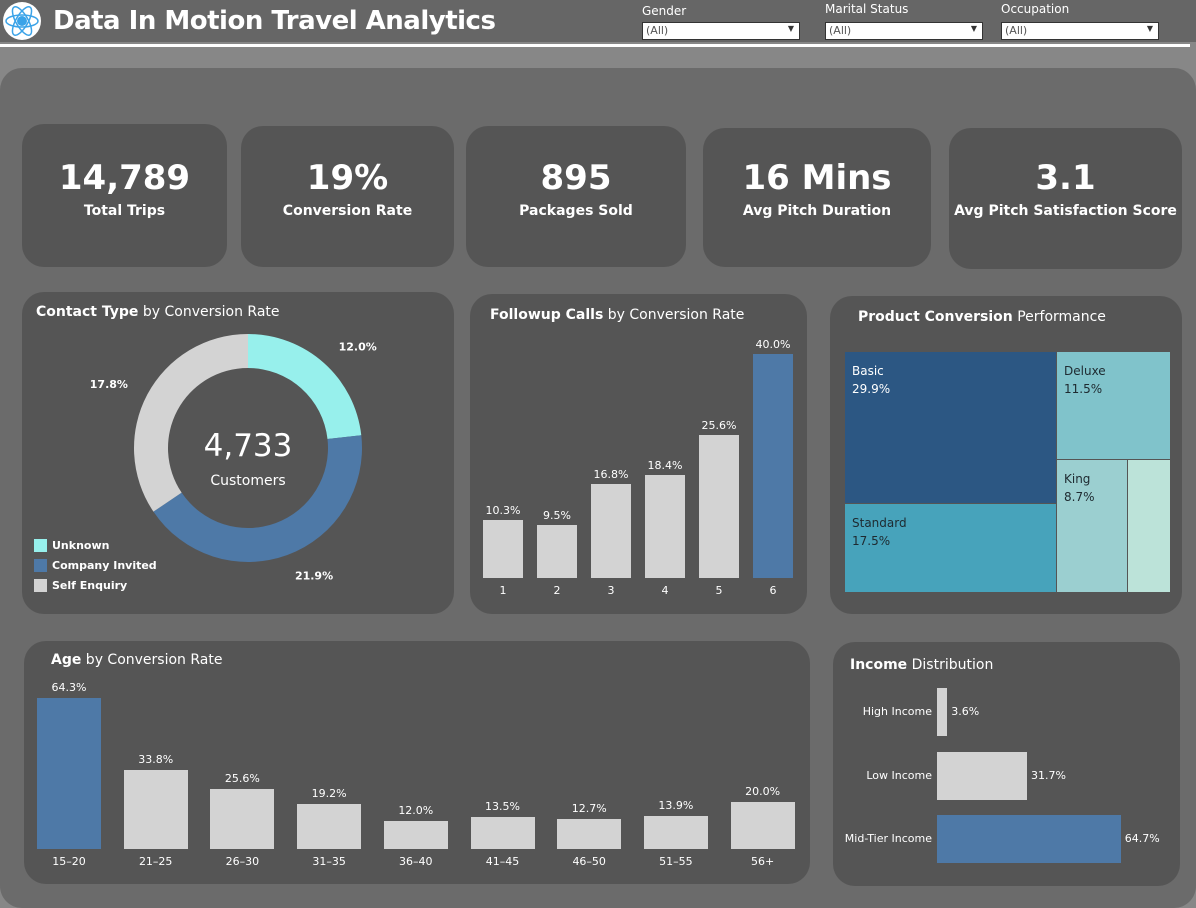 This screenshot has height=908, width=1196. I want to click on marital-status-filter: Marital Status (All) ▼, so click(904, 21).